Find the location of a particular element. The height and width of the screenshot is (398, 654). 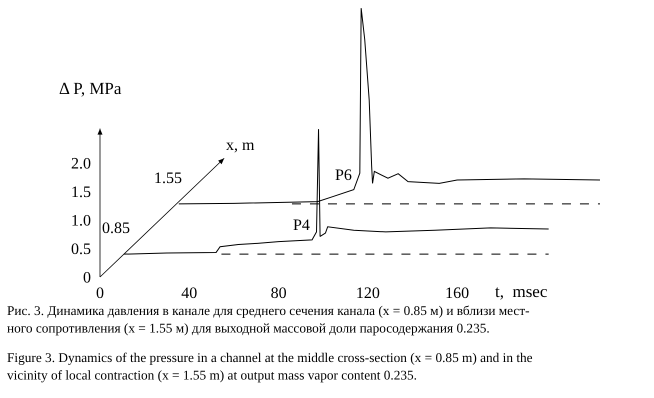

x-axis-title: t, msec is located at coordinates (521, 291).